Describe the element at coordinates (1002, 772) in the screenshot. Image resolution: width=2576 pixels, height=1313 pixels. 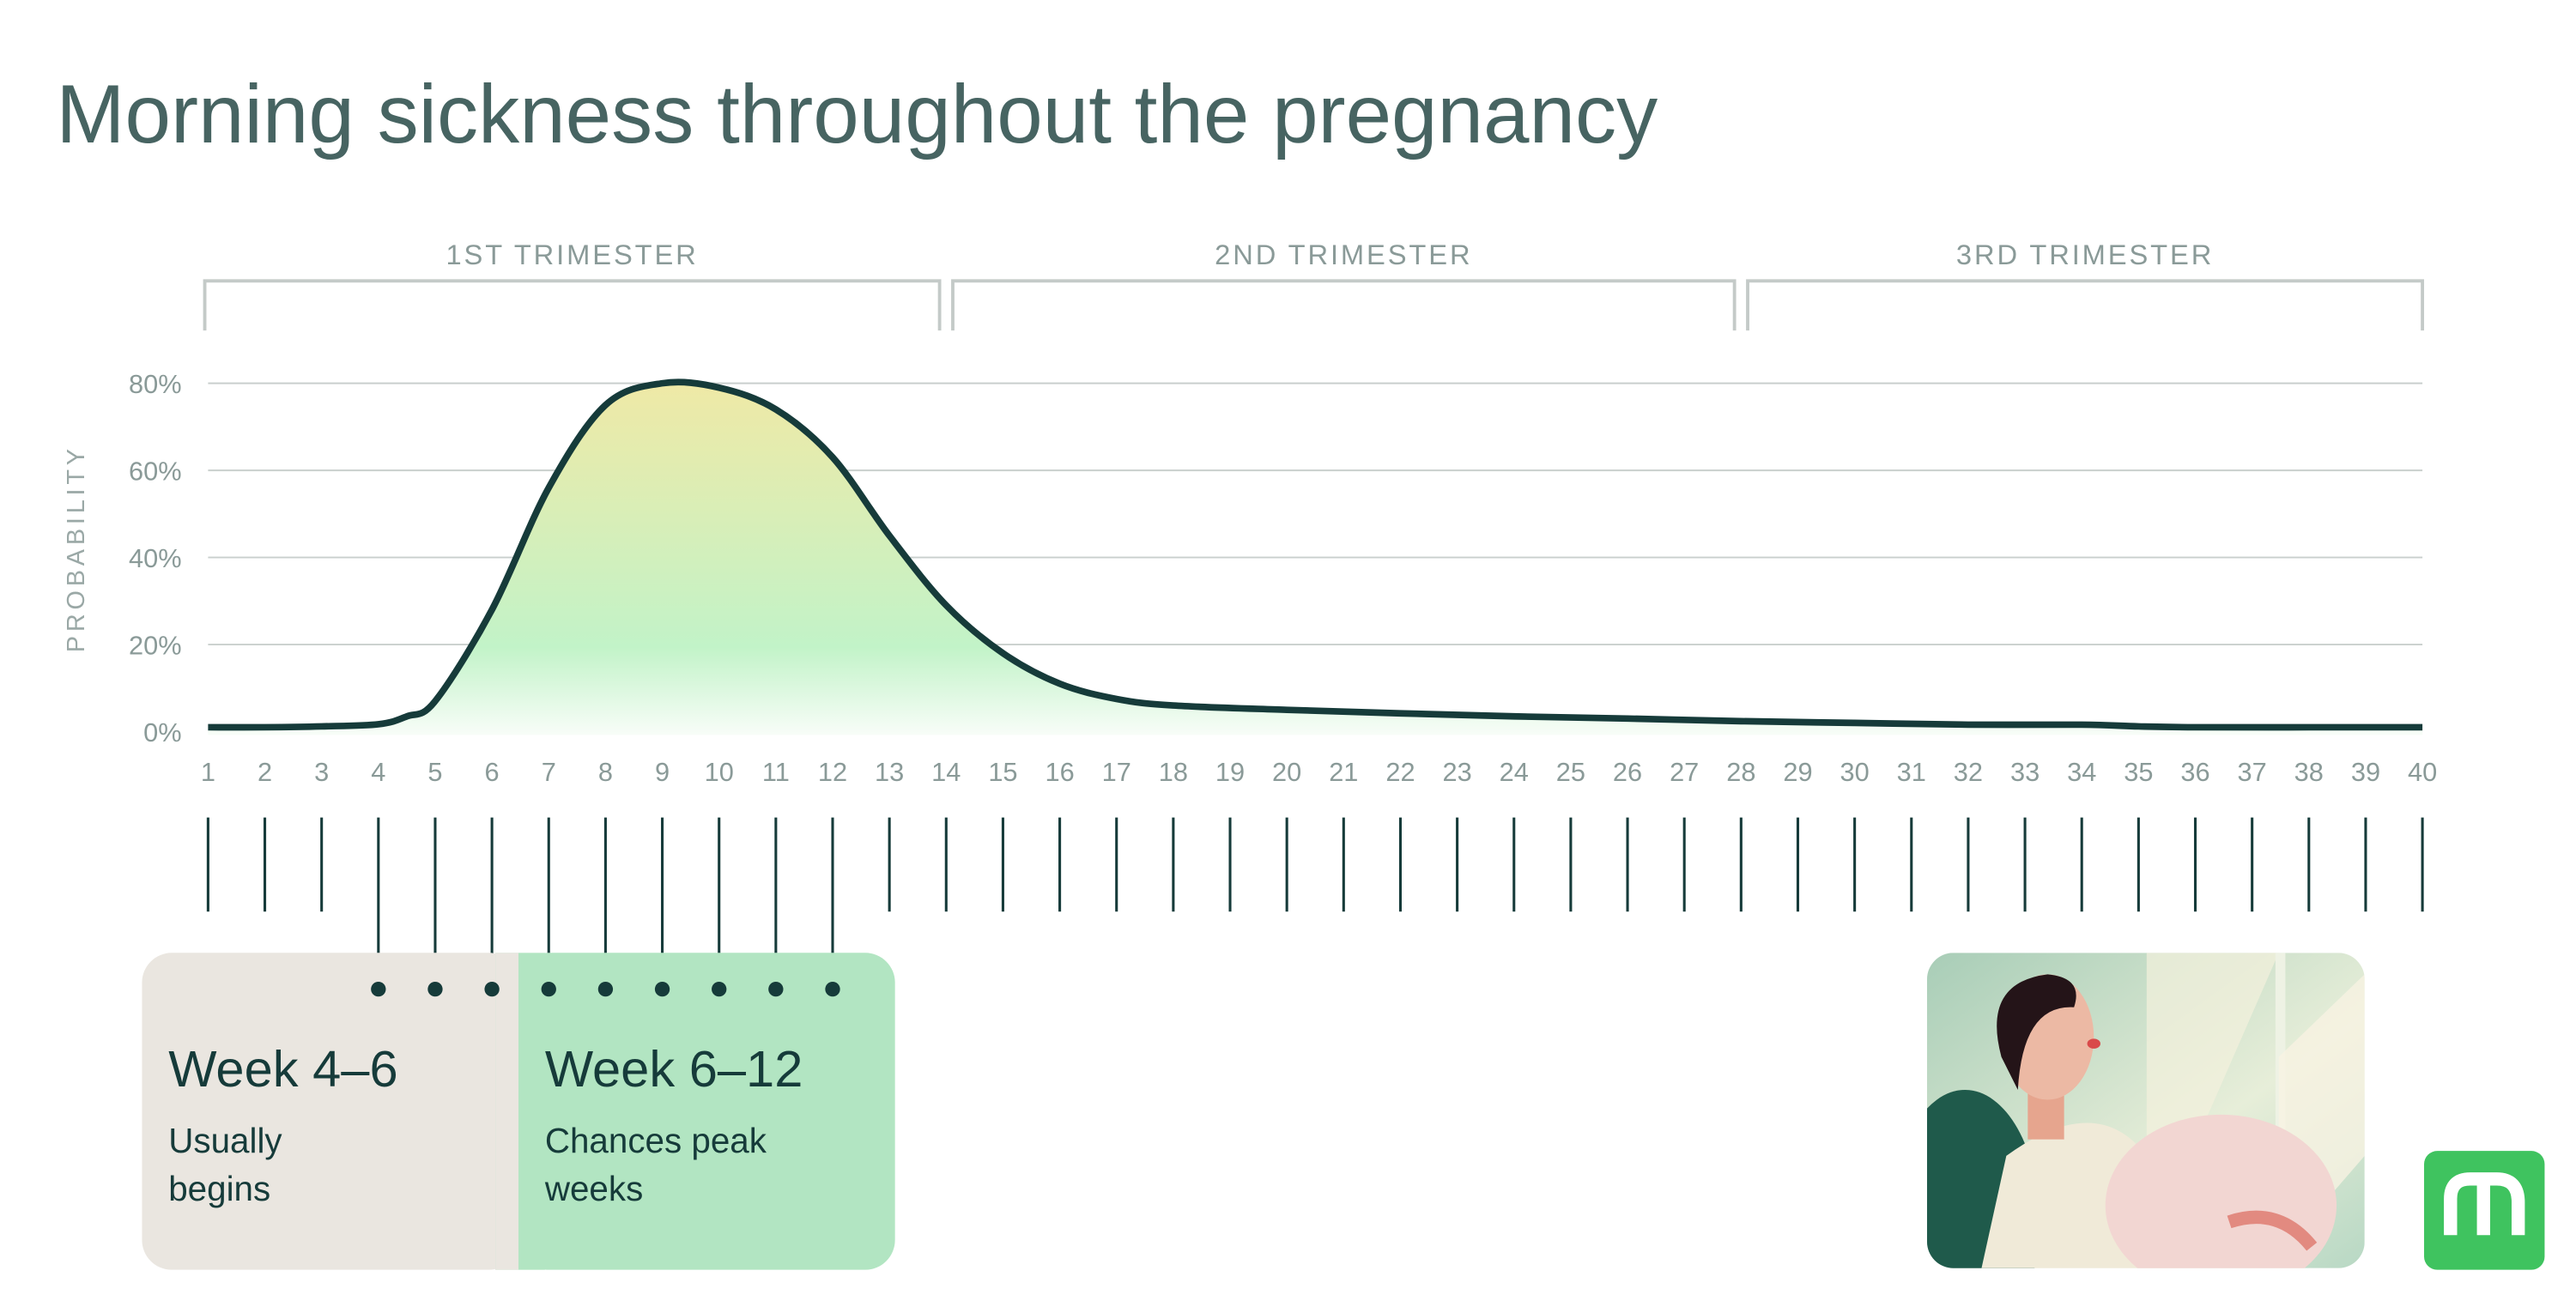
I see `x-tick-label: 15` at that location.